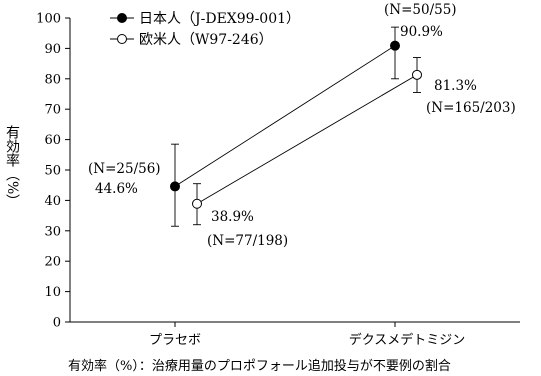  I want to click on x-tick-label: デクスメデトミジン, so click(407, 340).